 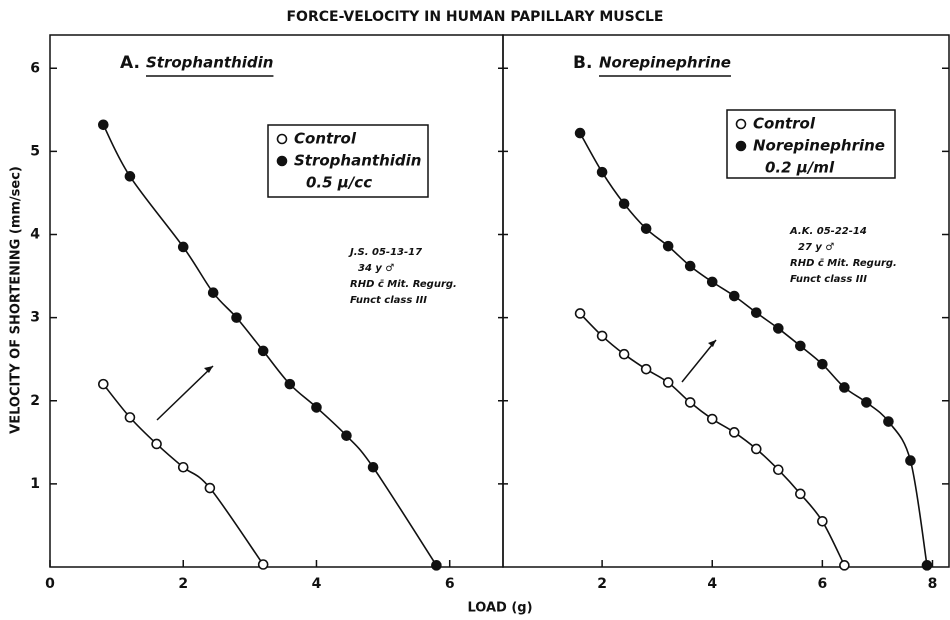 What do you see at coordinates (816, 247) in the screenshot?
I see `annotation: 27 y ♂` at bounding box center [816, 247].